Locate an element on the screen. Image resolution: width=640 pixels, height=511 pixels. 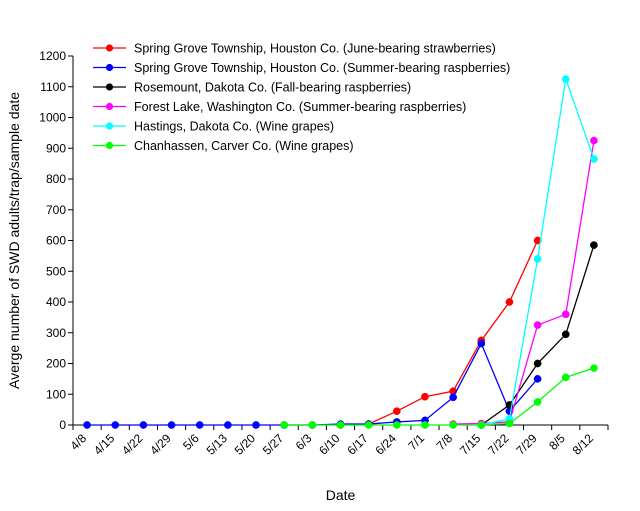
x-tick-label: 7/29 is located at coordinates (526, 444).